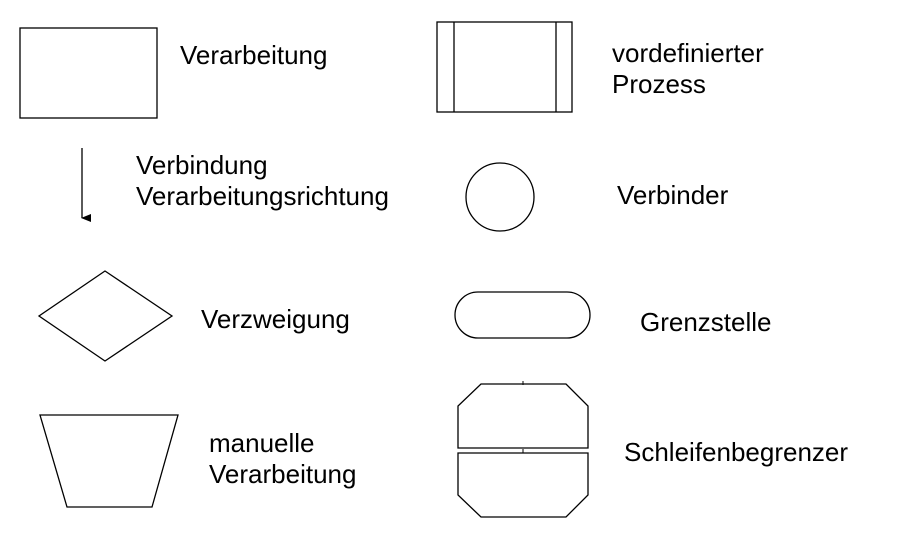  I want to click on manual-processing-label: manuelle Verarbeitung, so click(282, 459).